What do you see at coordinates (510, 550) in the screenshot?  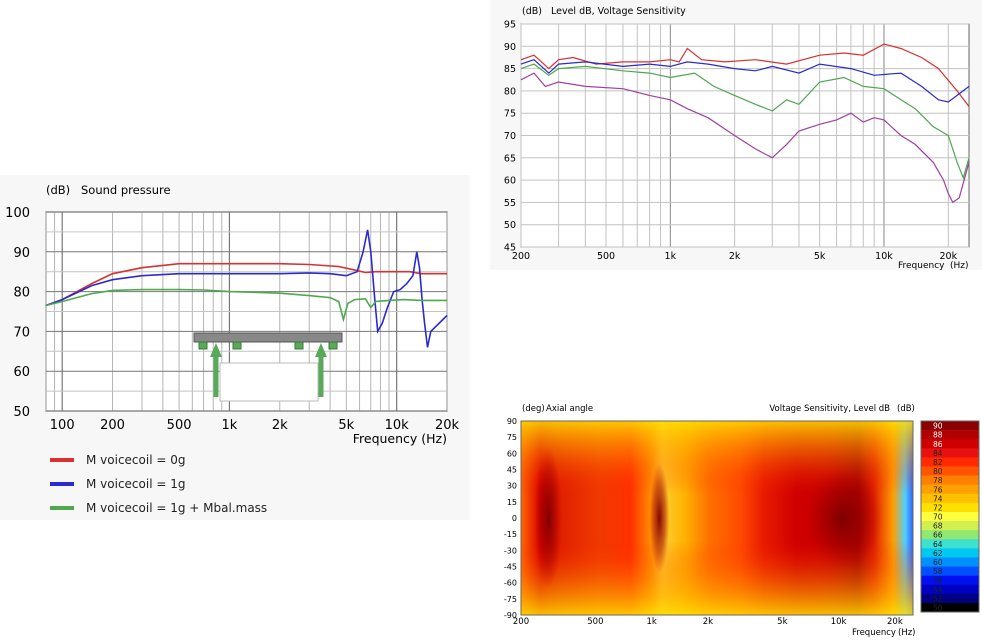 I see `y-tick-label: -30` at bounding box center [510, 550].